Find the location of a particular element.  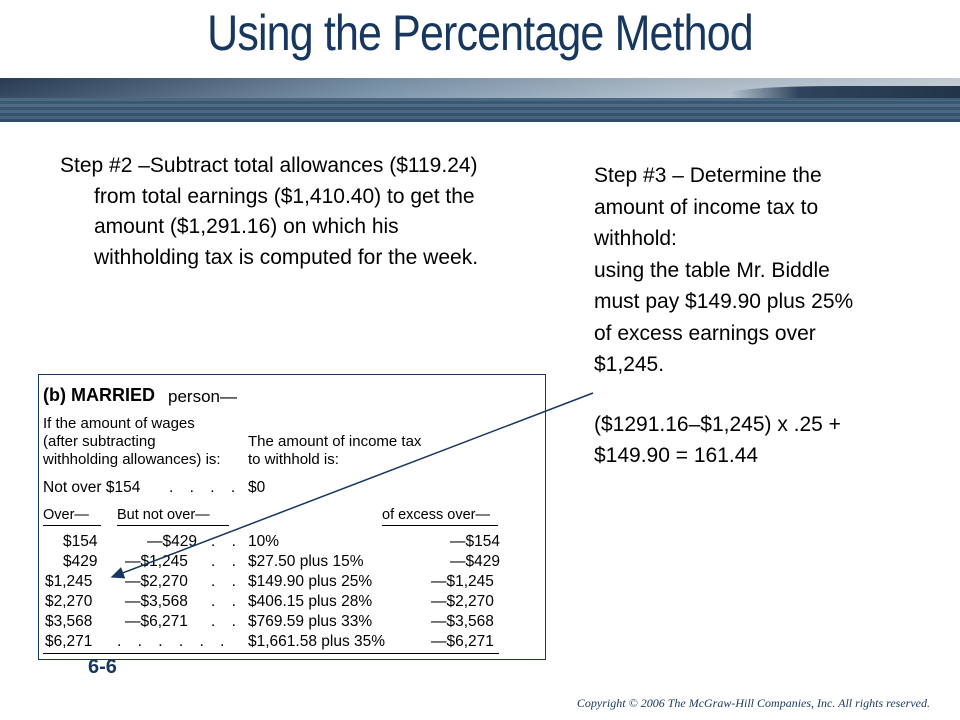

table-heading-person: person— is located at coordinates (202, 396).